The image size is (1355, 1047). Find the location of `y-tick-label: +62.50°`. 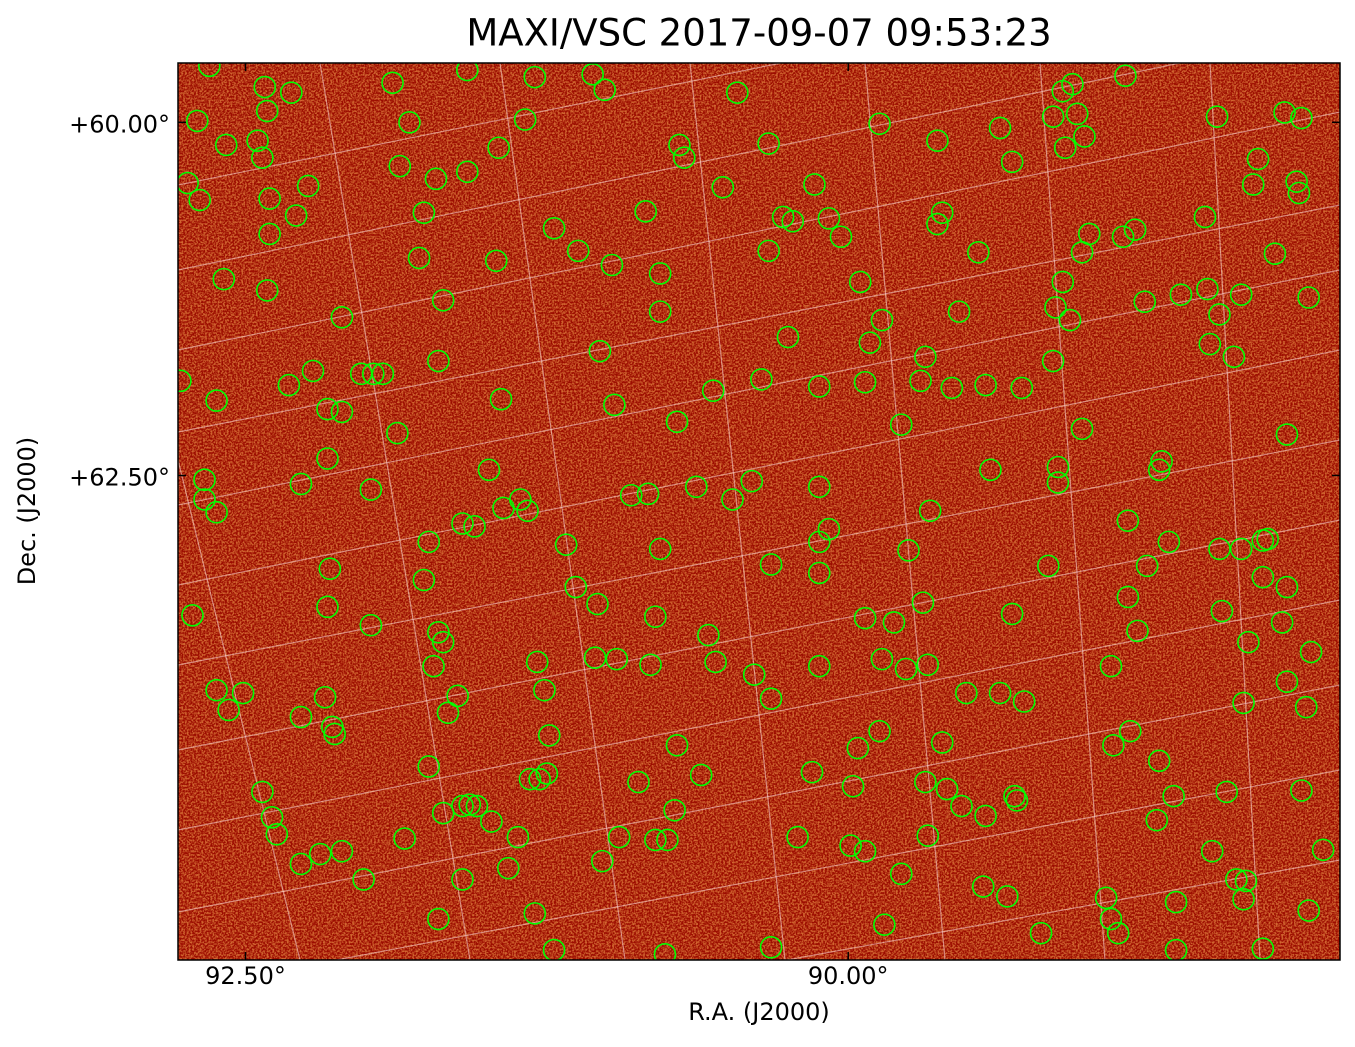

y-tick-label: +62.50° is located at coordinates (119, 477).